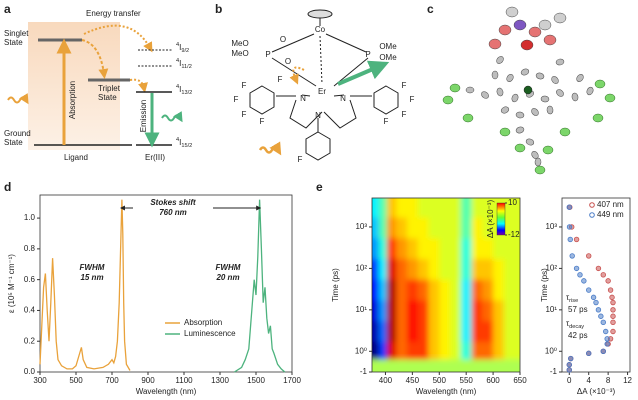 This screenshot has height=400, width=638. I want to click on atom-label: MeO, so click(239, 53).